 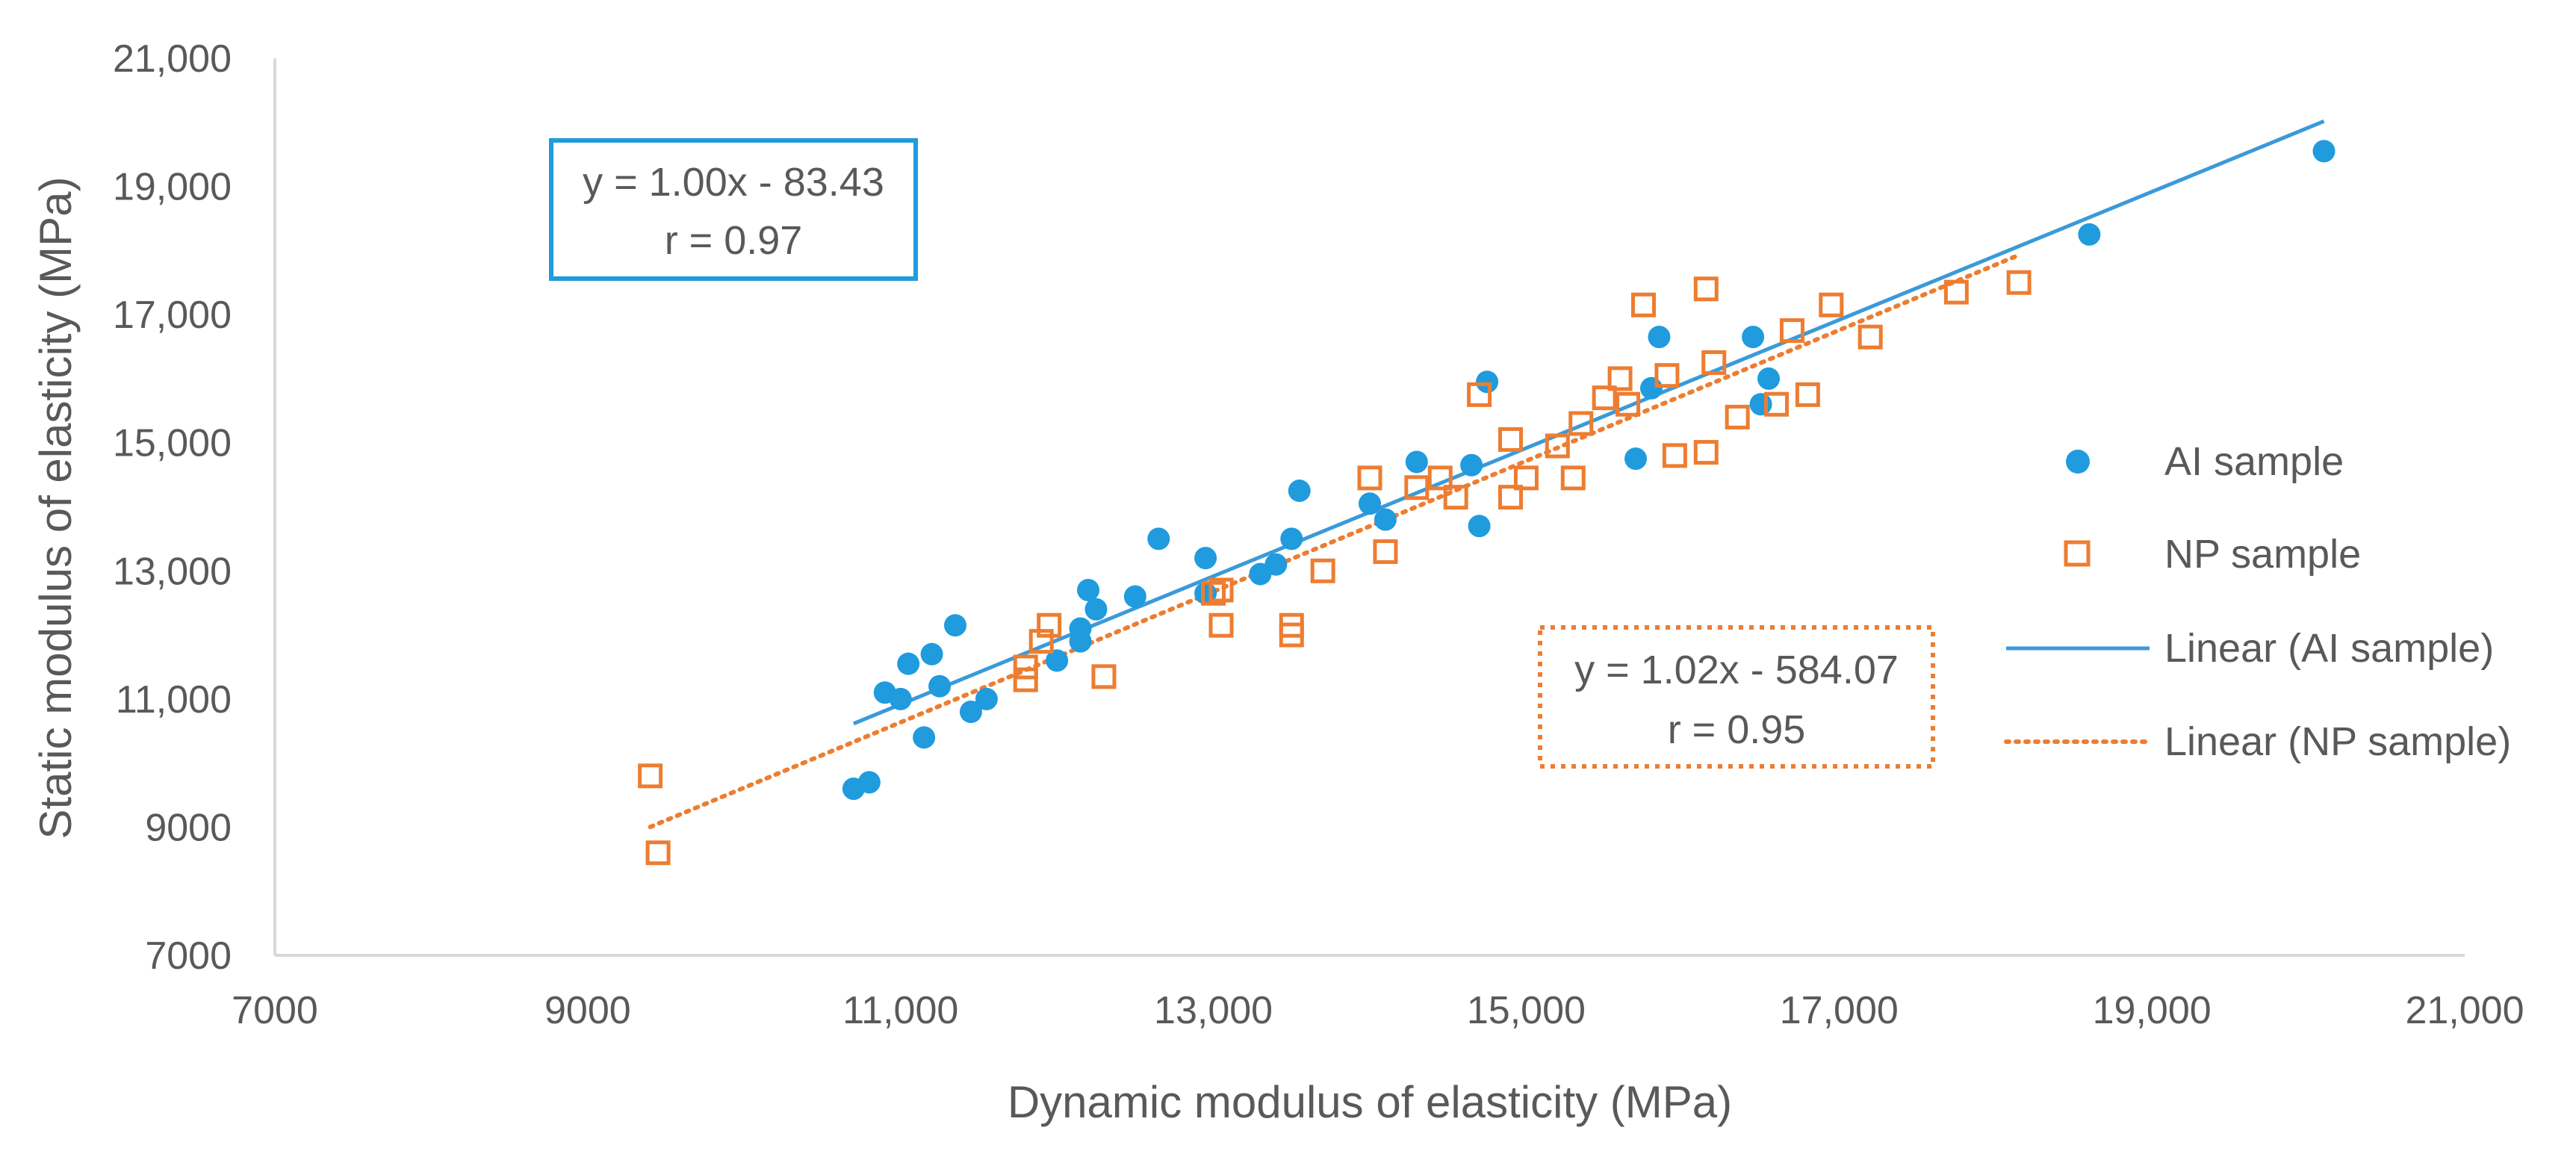 What do you see at coordinates (1213, 1011) in the screenshot?
I see `x-tick-label: 13,000` at bounding box center [1213, 1011].